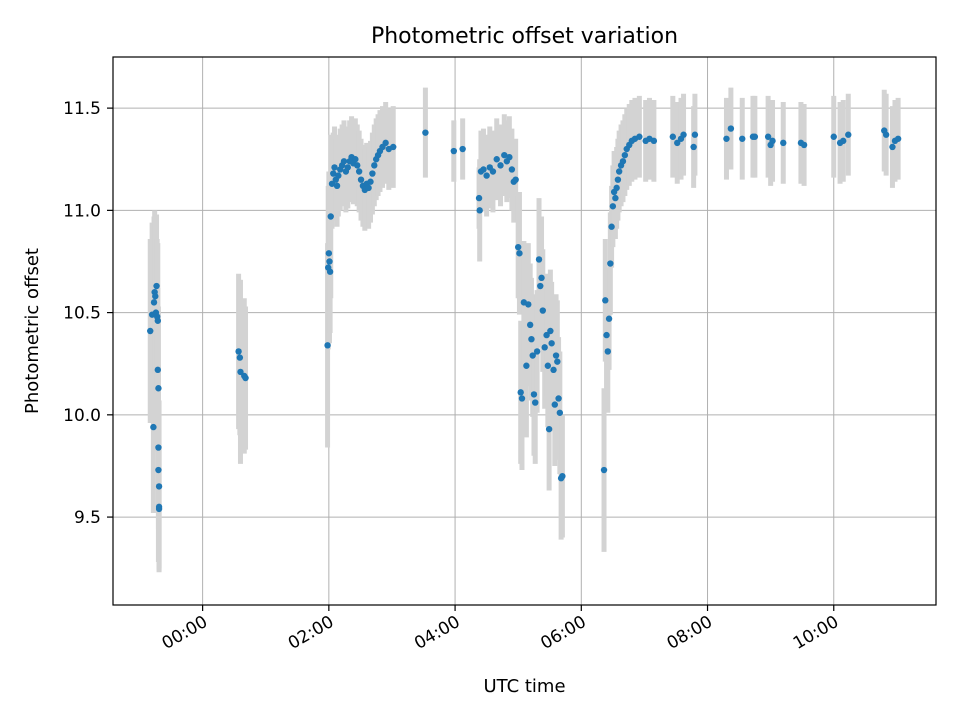 Image resolution: width=960 pixels, height=725 pixels. I want to click on y-axis-ticks: 9.5 10.0 10.5 11.0 11.5, so click(88, 313).